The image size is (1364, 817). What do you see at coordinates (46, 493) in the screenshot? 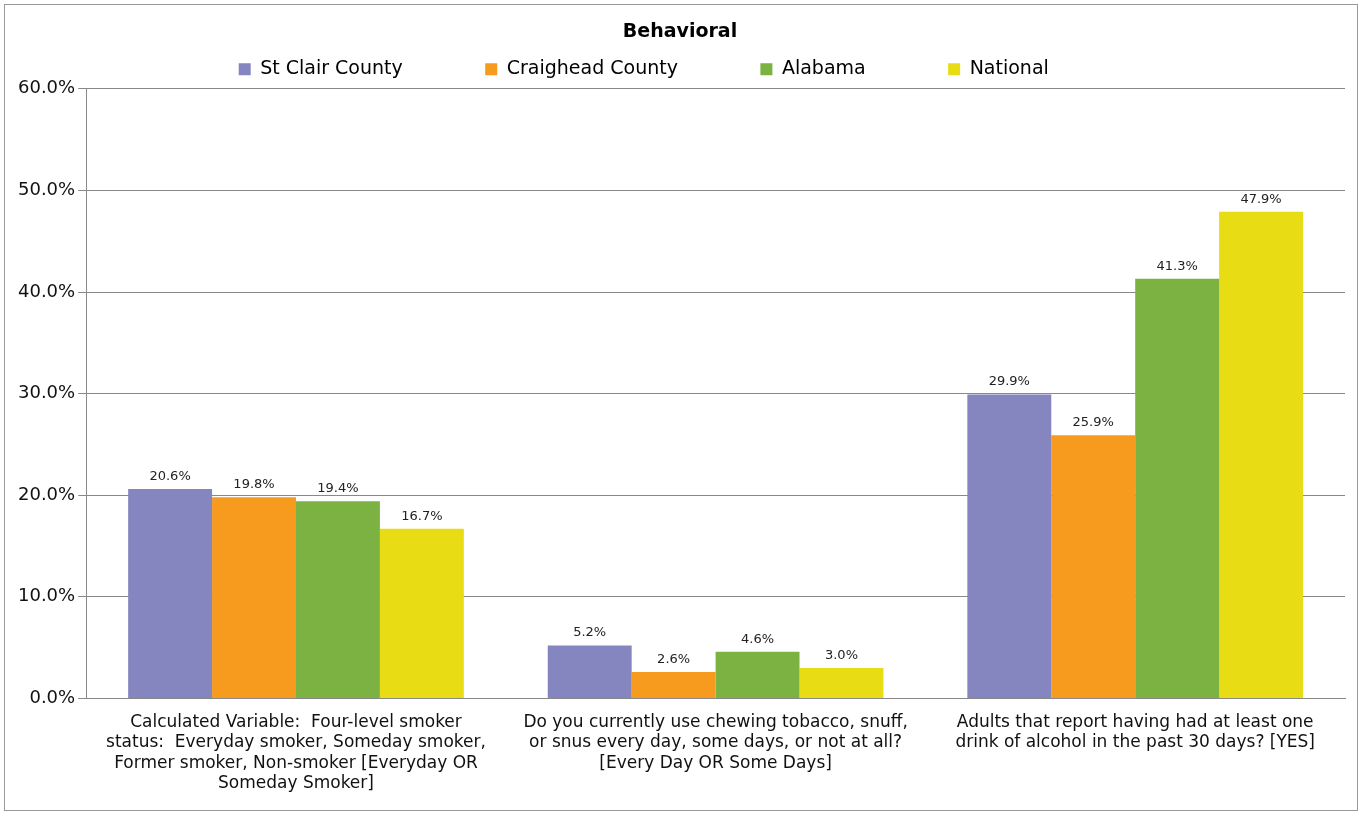
I see `y-tick-label: 20.0%` at bounding box center [46, 493].